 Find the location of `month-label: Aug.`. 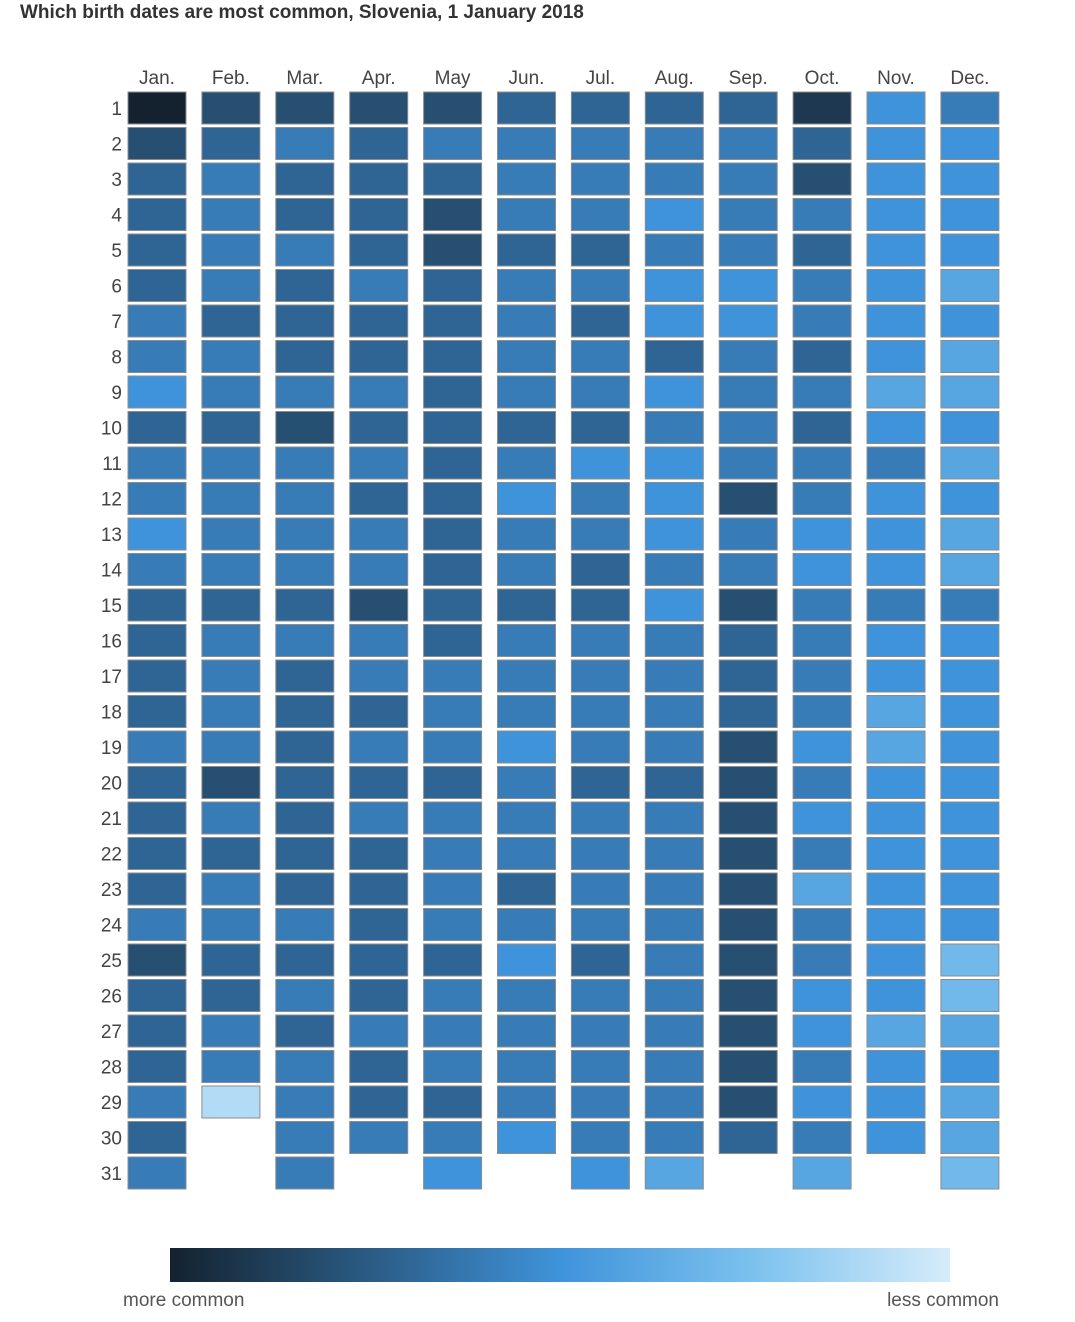

month-label: Aug. is located at coordinates (674, 78).